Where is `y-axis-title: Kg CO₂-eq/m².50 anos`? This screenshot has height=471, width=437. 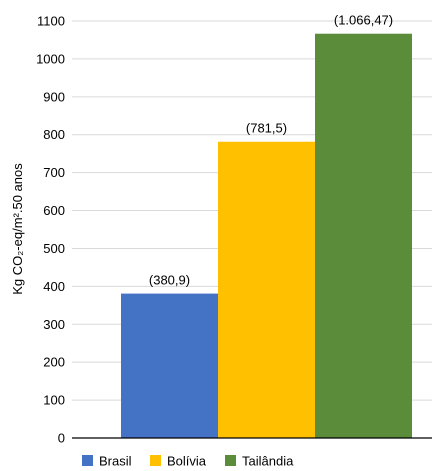 y-axis-title: Kg CO₂-eq/m².50 anos is located at coordinates (17, 229).